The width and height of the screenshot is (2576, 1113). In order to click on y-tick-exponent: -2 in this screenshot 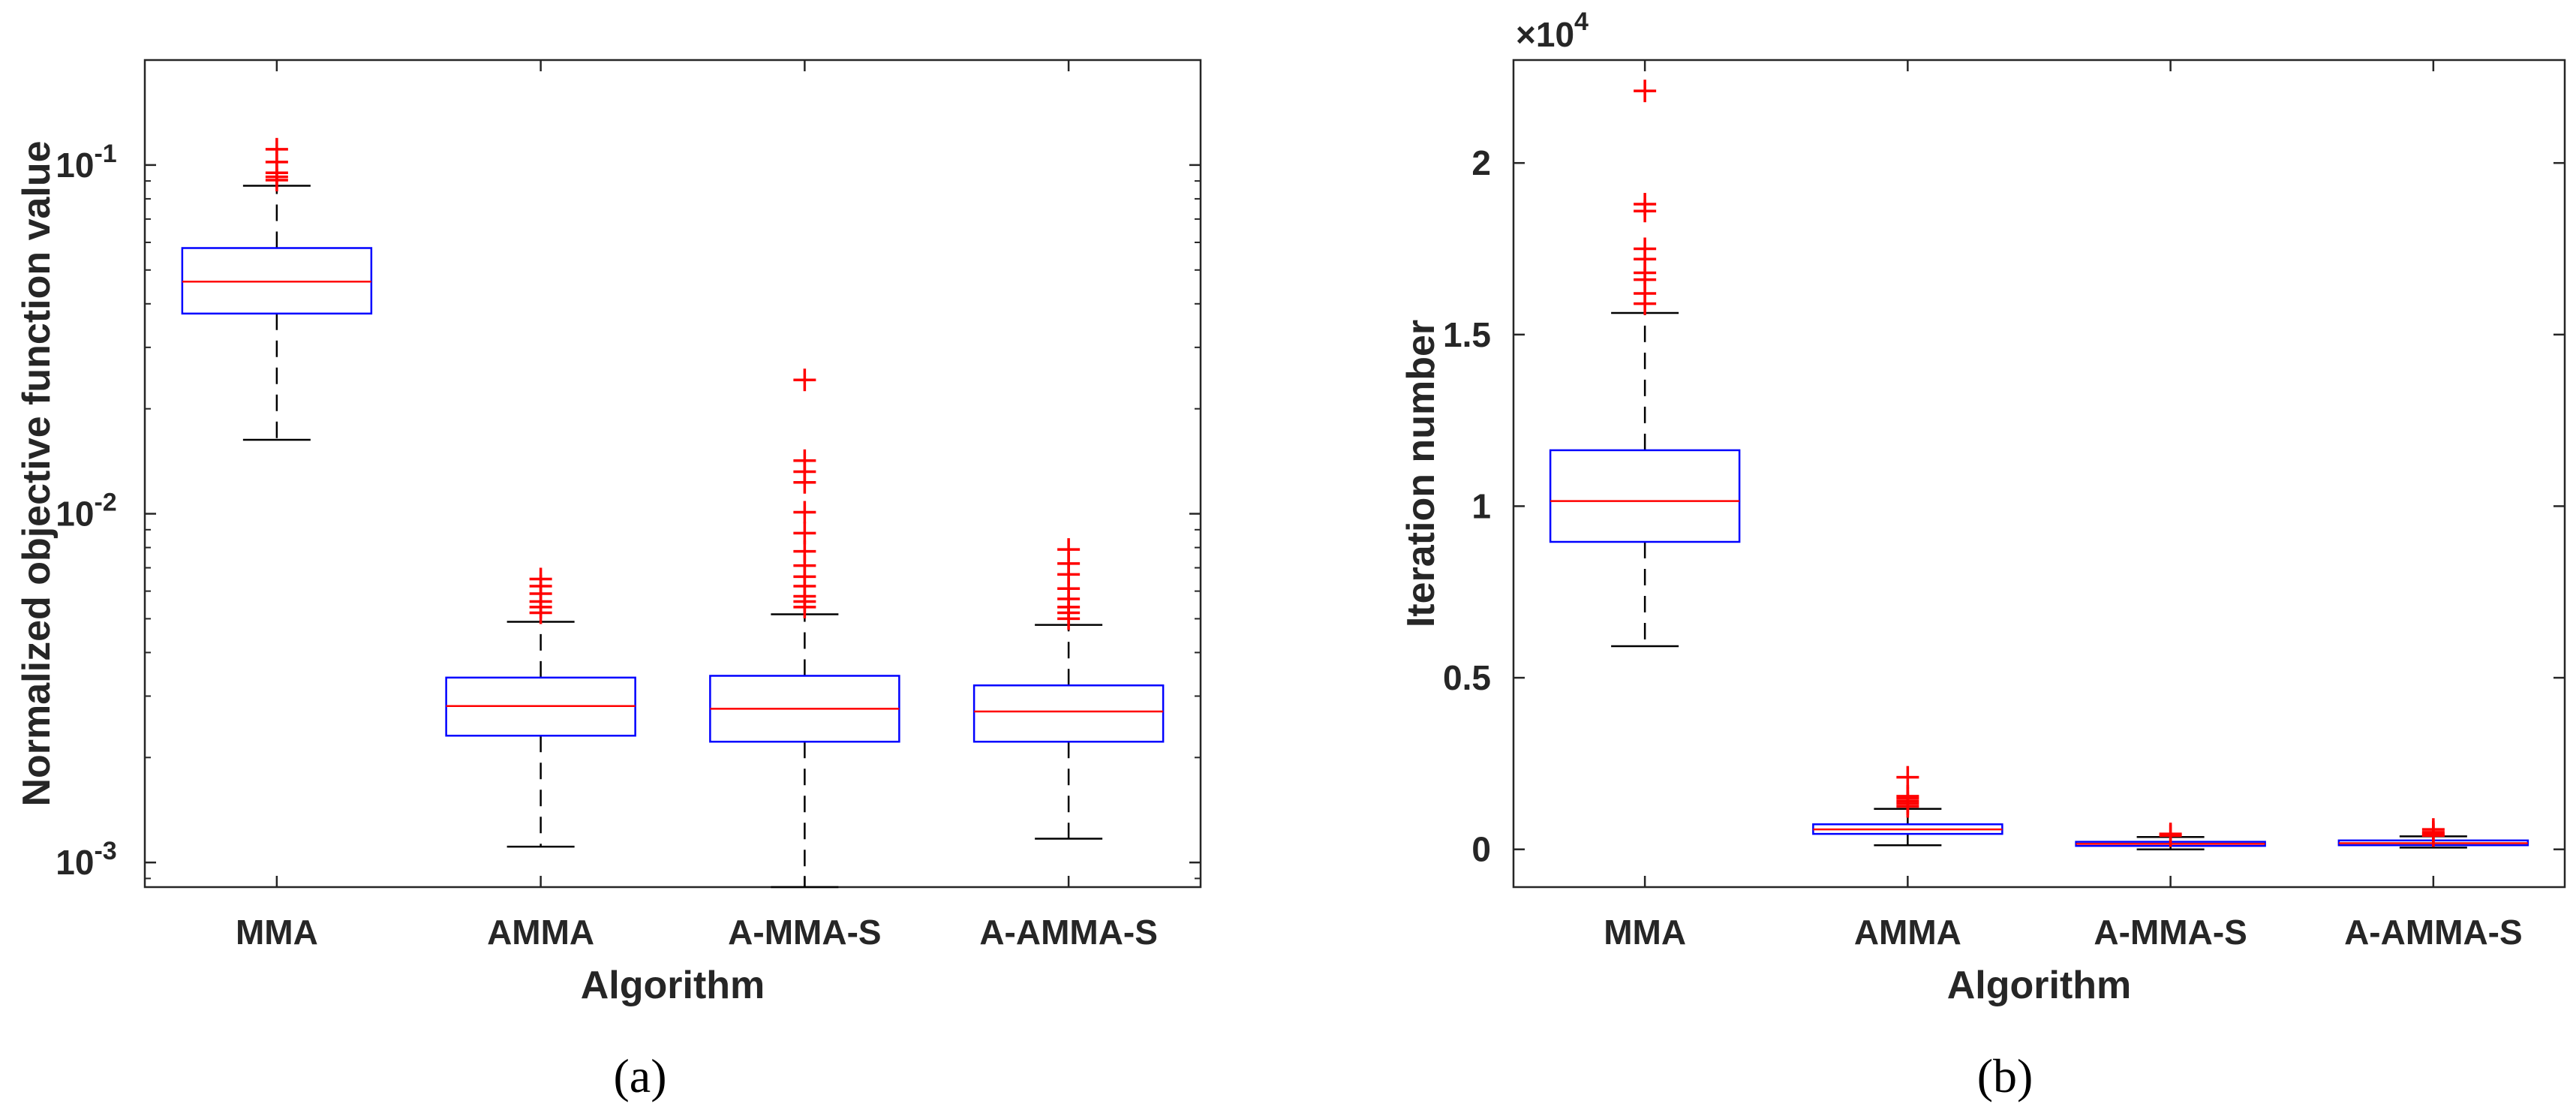, I will do `click(105, 503)`.